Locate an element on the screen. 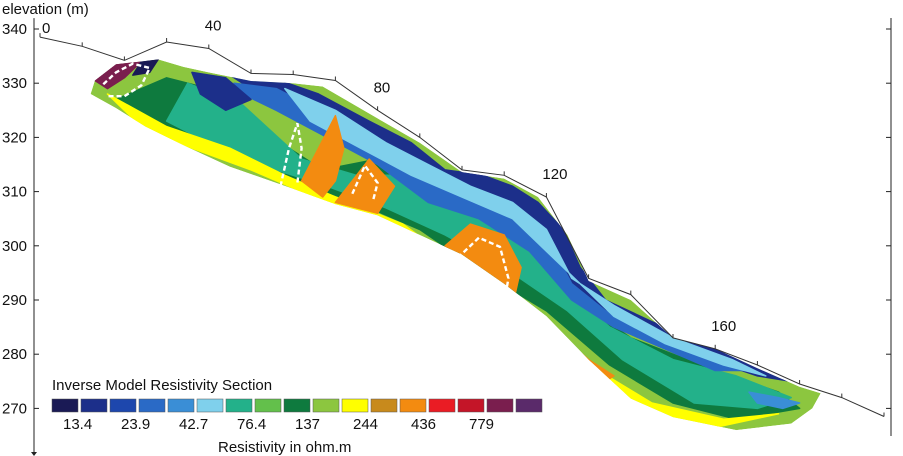 This screenshot has width=903, height=456. legend-label-6: 436 is located at coordinates (423, 424).